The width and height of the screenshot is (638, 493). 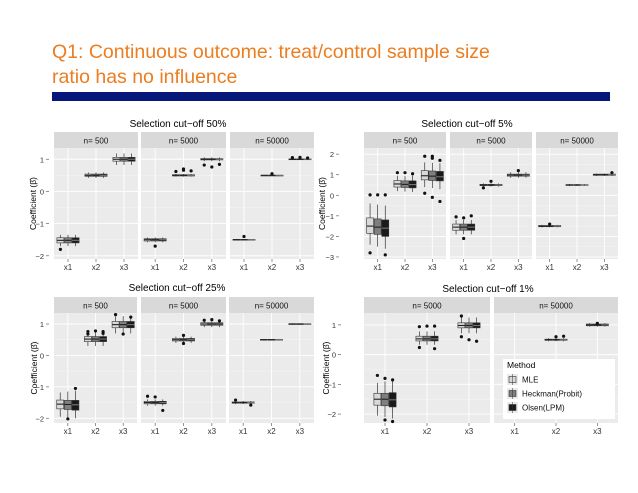 I want to click on facet-strip-label: n= 500, so click(x=96, y=141).